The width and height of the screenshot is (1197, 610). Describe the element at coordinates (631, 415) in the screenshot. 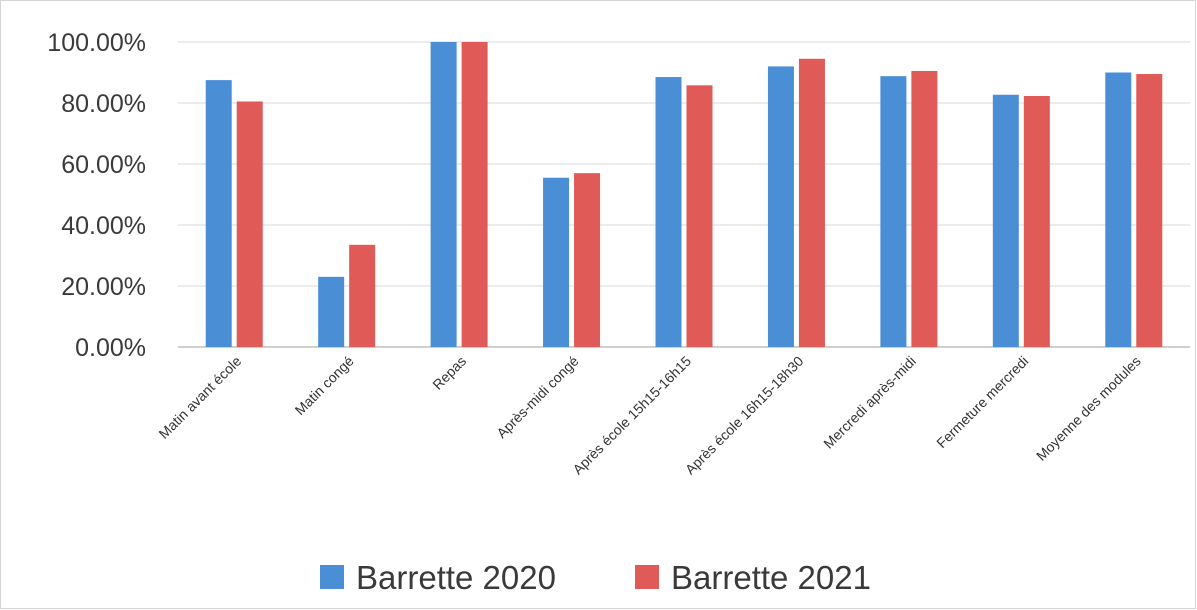

I see `category-label: Après école 15h15-16h15` at that location.